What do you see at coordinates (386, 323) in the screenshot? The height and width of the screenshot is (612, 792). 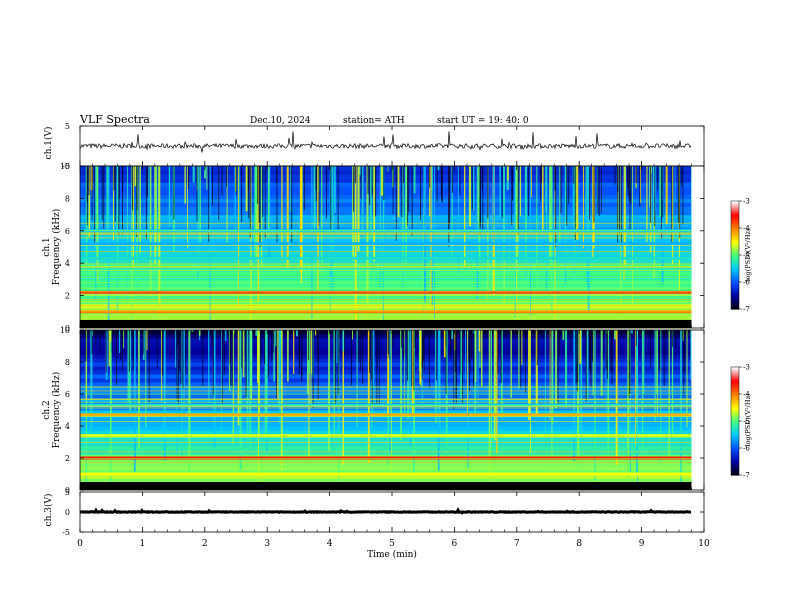 I see `ch1-spectrogram-low-frequency-stripe` at bounding box center [386, 323].